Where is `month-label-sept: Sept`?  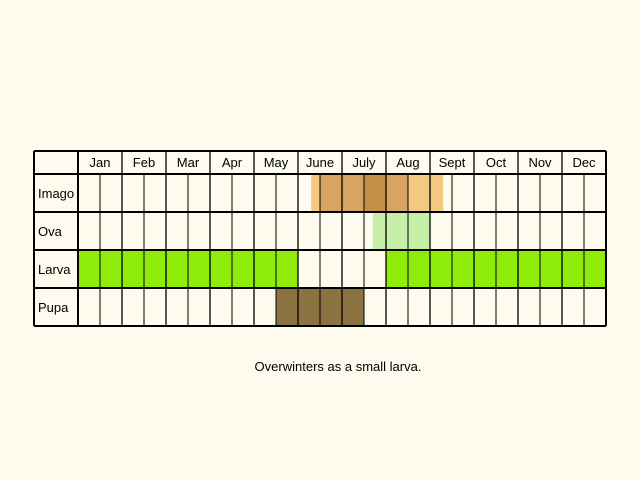 month-label-sept: Sept is located at coordinates (452, 162).